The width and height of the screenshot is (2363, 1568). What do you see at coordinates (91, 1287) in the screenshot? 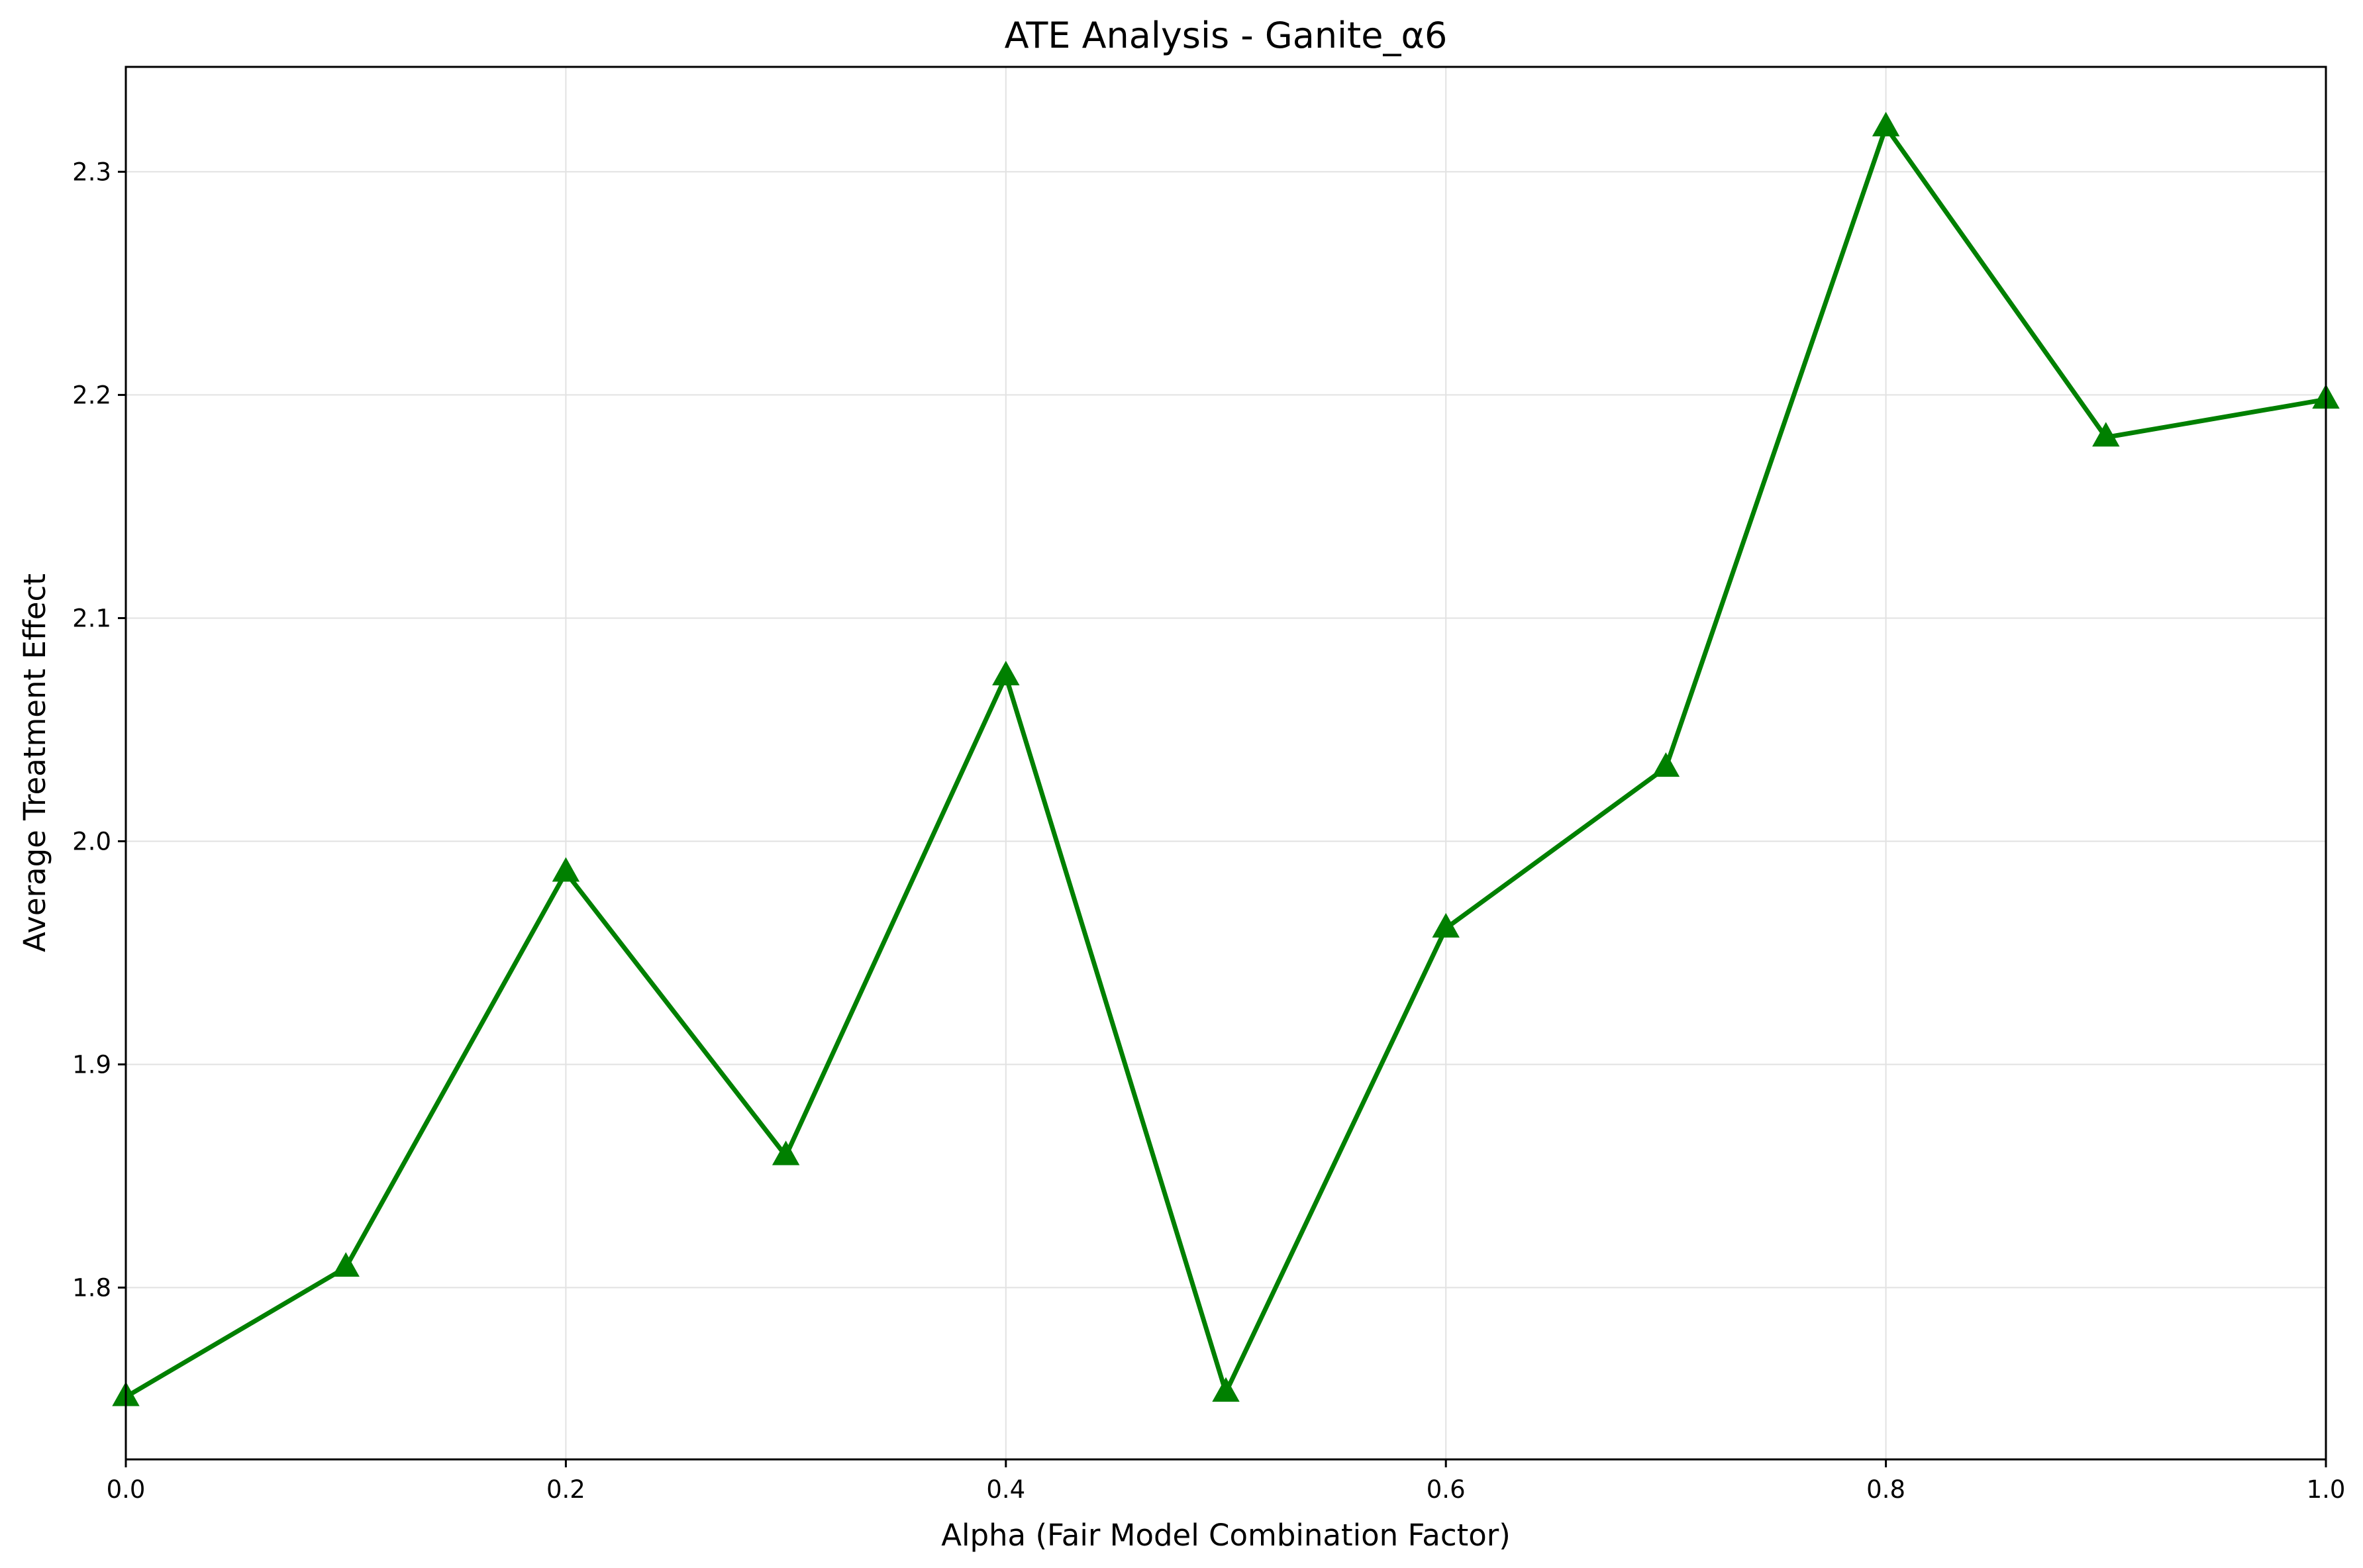
I see `y-tick-label: 1.8` at bounding box center [91, 1287].